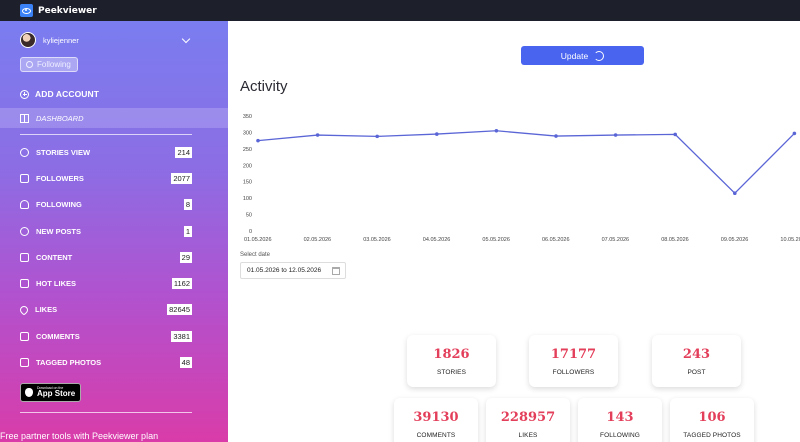  What do you see at coordinates (247, 199) in the screenshot?
I see `y-tick-label: 100` at bounding box center [247, 199].